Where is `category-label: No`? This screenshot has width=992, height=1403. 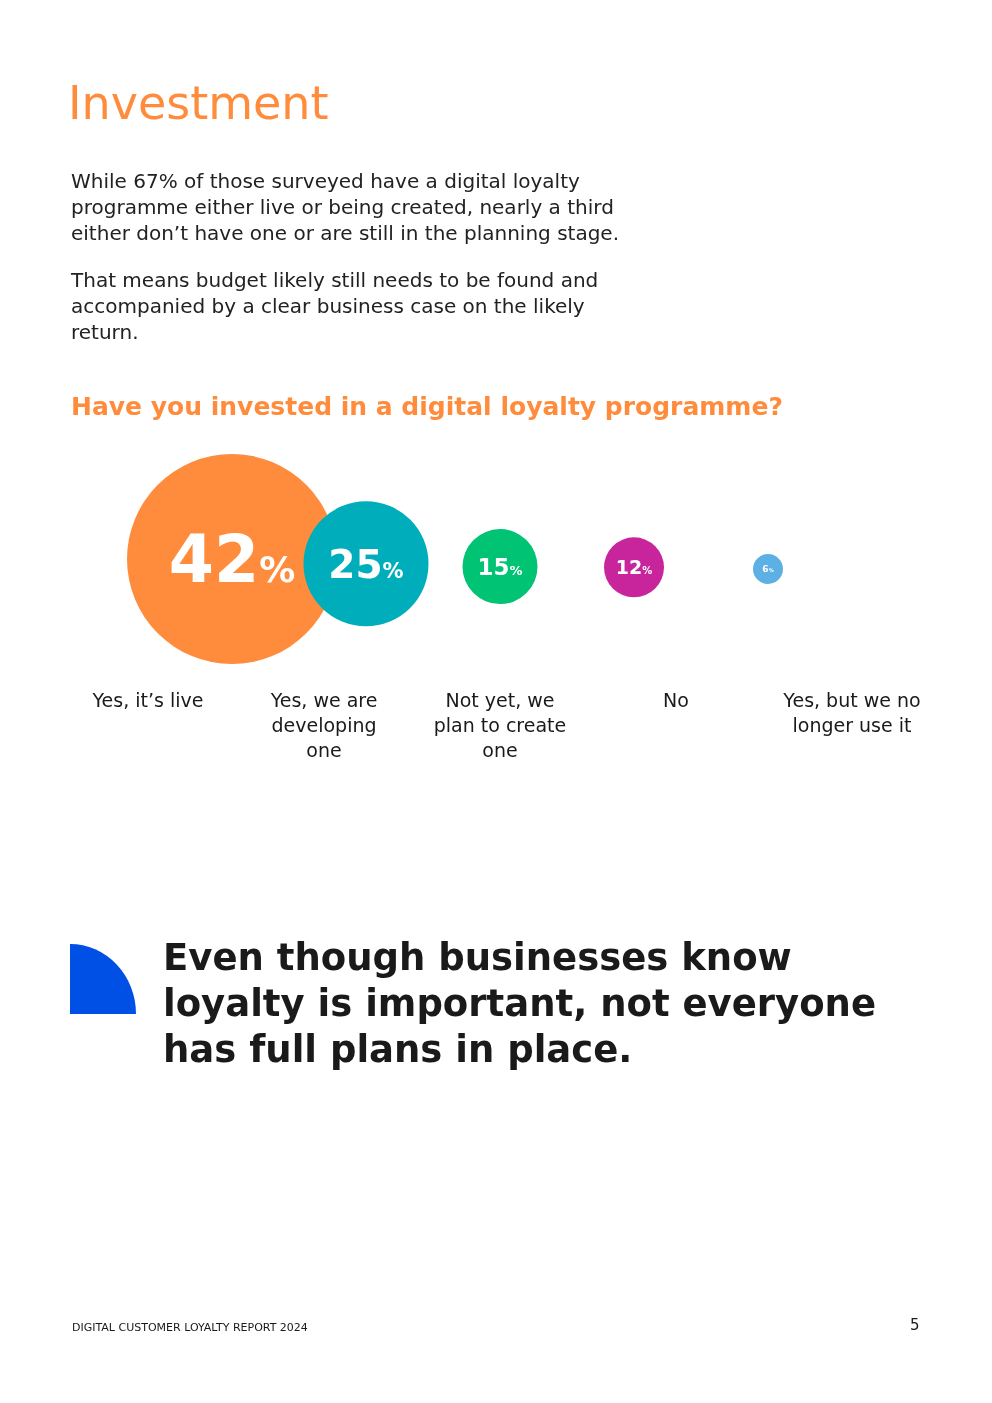 category-label: No is located at coordinates (676, 700).